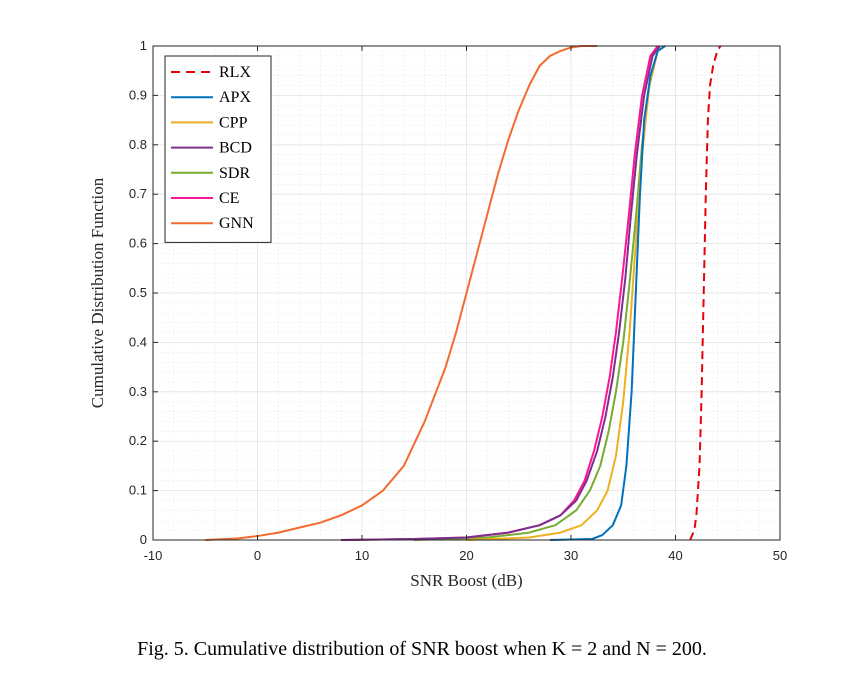 Image resolution: width=844 pixels, height=678 pixels. I want to click on y-tick-labels: 0 0.1 0.2 0.3 0.4 0.5 0.6 0.7 0.8 0.9 1, so click(138, 292).